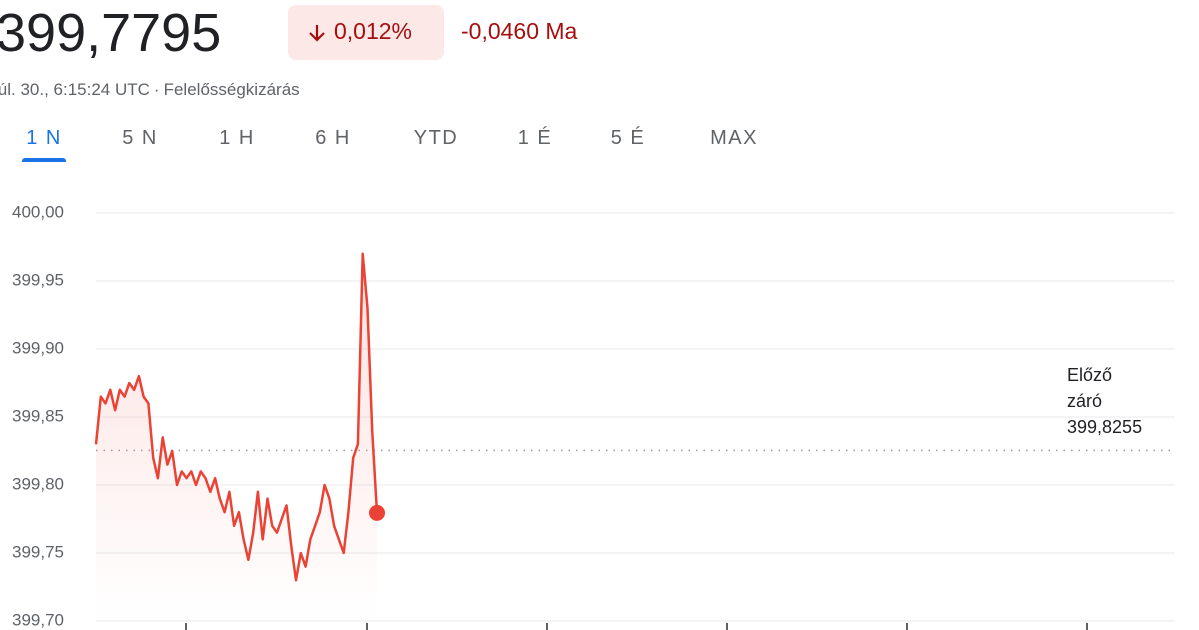 The height and width of the screenshot is (630, 1199). I want to click on change-pill, so click(366, 32).